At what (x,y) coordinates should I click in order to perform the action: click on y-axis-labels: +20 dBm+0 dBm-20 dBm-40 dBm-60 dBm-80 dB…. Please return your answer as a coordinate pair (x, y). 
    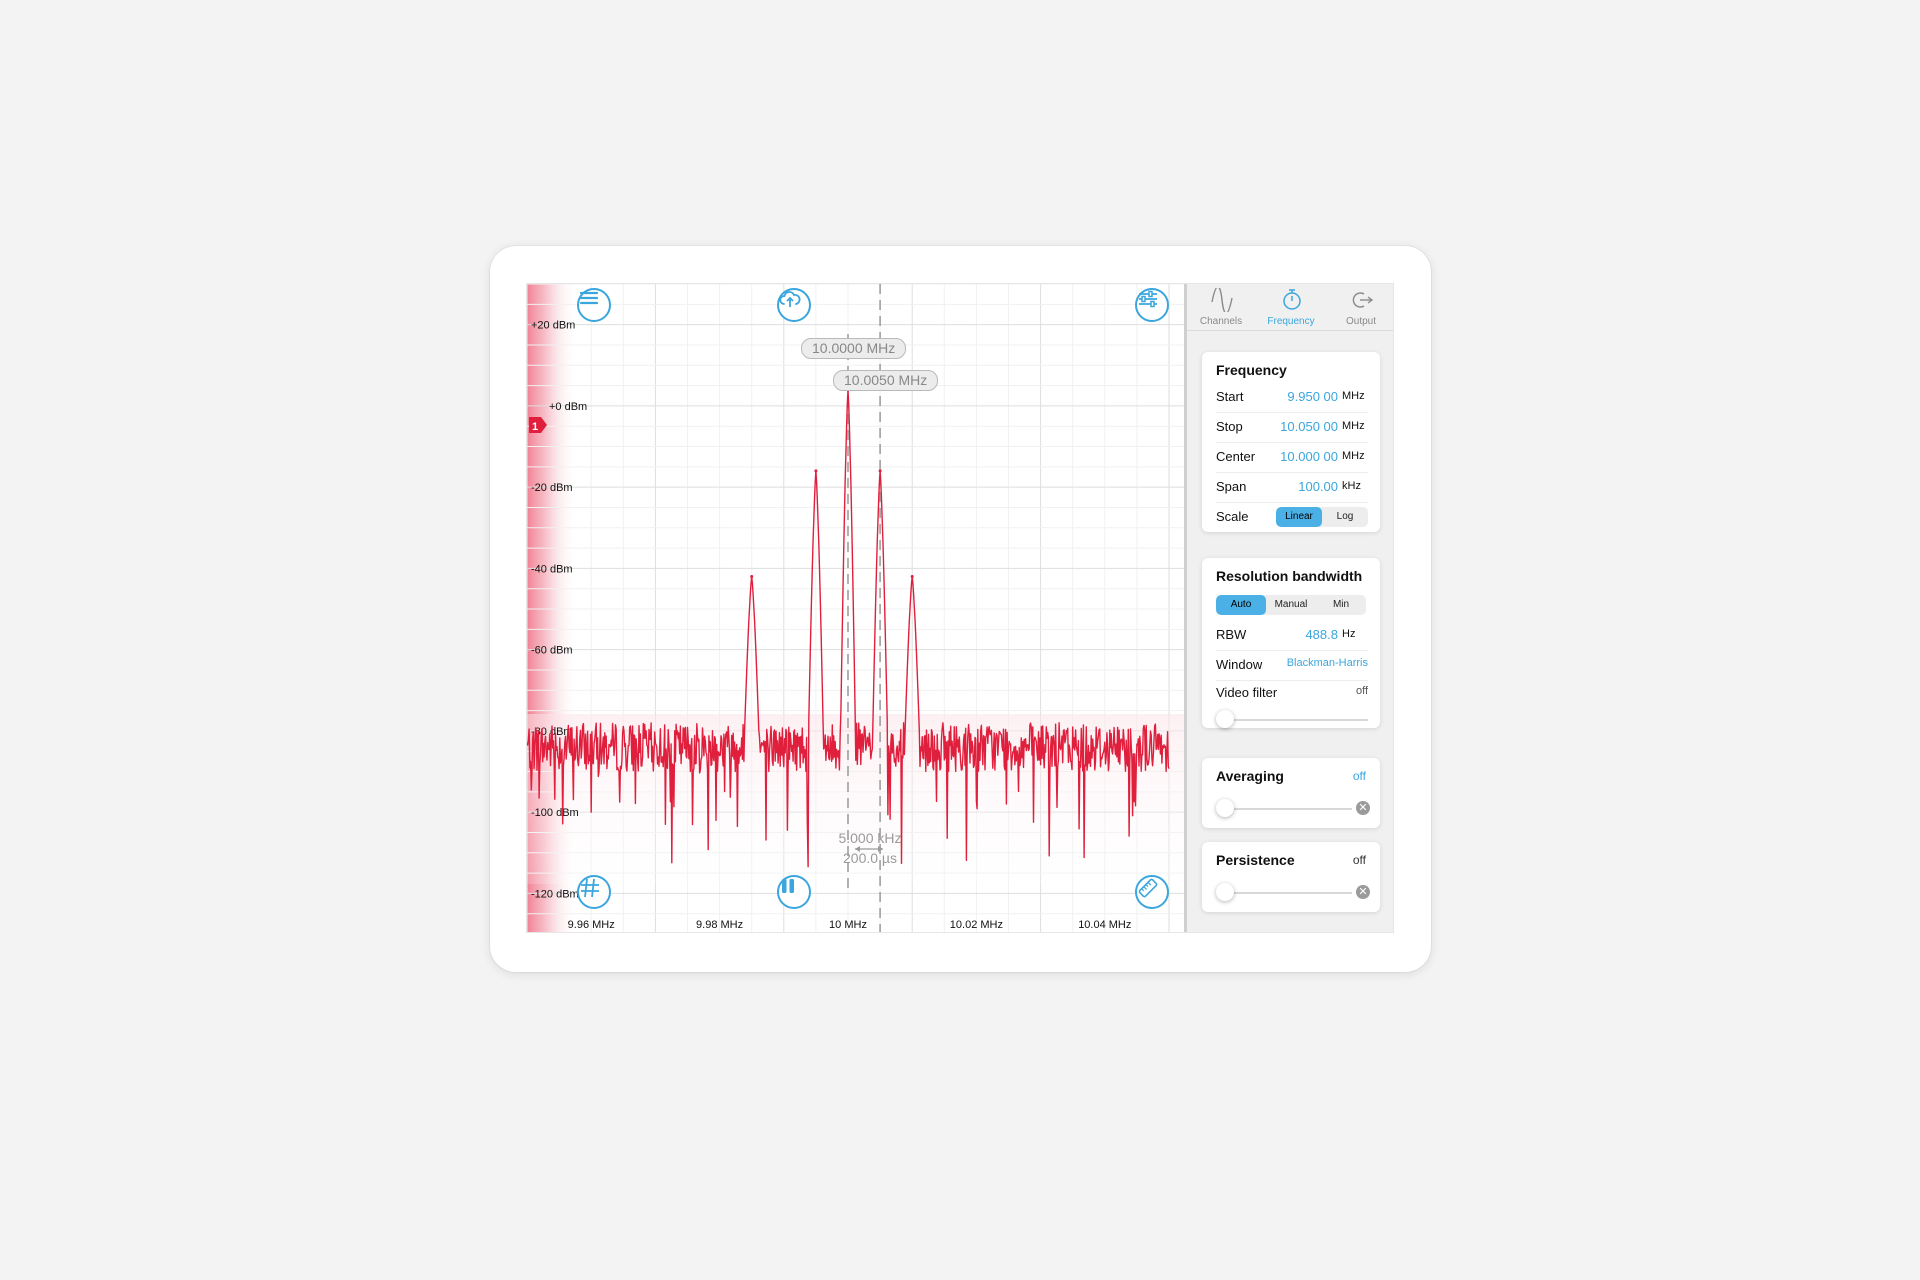
    Looking at the image, I should click on (559, 610).